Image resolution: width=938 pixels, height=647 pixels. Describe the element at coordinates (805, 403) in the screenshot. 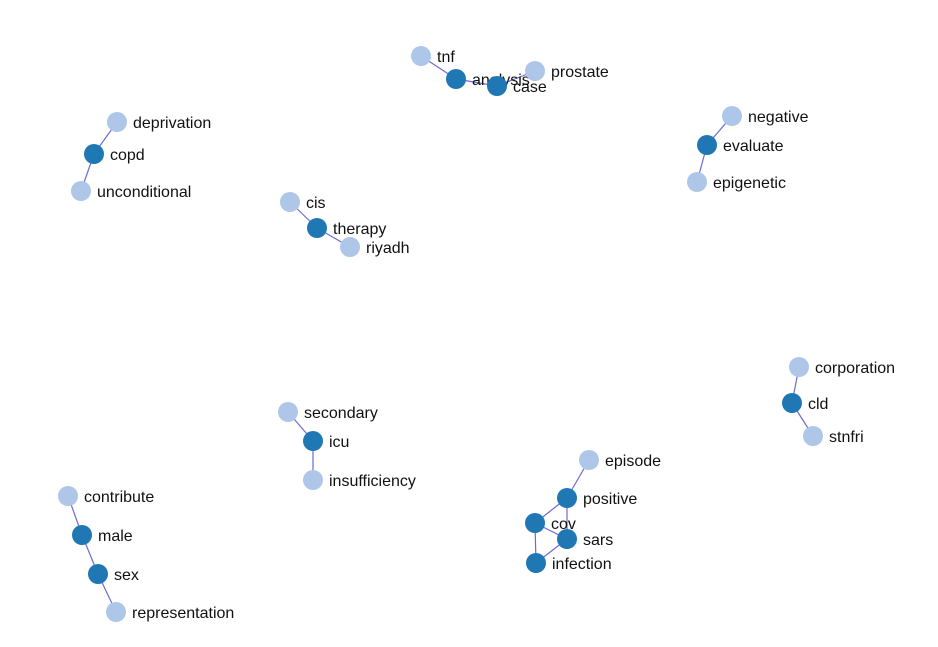

I see `node-cld: cld` at that location.